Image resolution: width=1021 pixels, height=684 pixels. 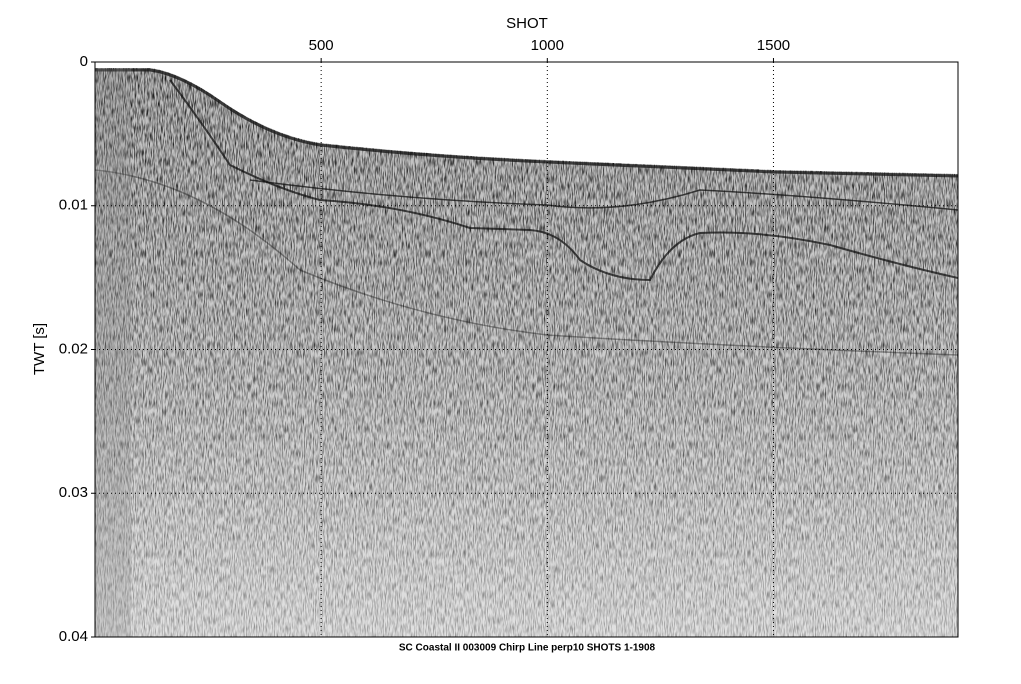 I want to click on x-tick-label: 500, so click(x=321, y=45).